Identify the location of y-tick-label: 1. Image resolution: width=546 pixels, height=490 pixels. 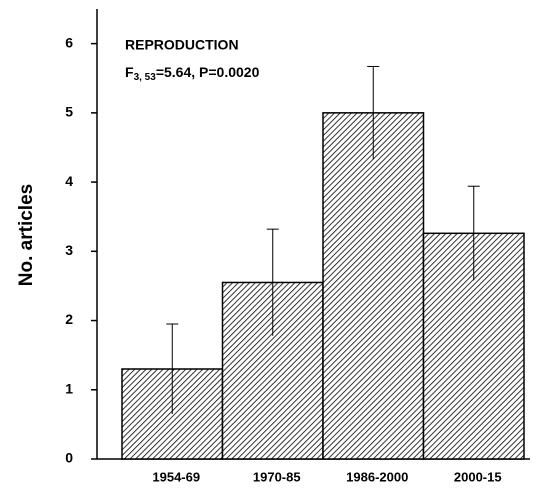
(69, 388).